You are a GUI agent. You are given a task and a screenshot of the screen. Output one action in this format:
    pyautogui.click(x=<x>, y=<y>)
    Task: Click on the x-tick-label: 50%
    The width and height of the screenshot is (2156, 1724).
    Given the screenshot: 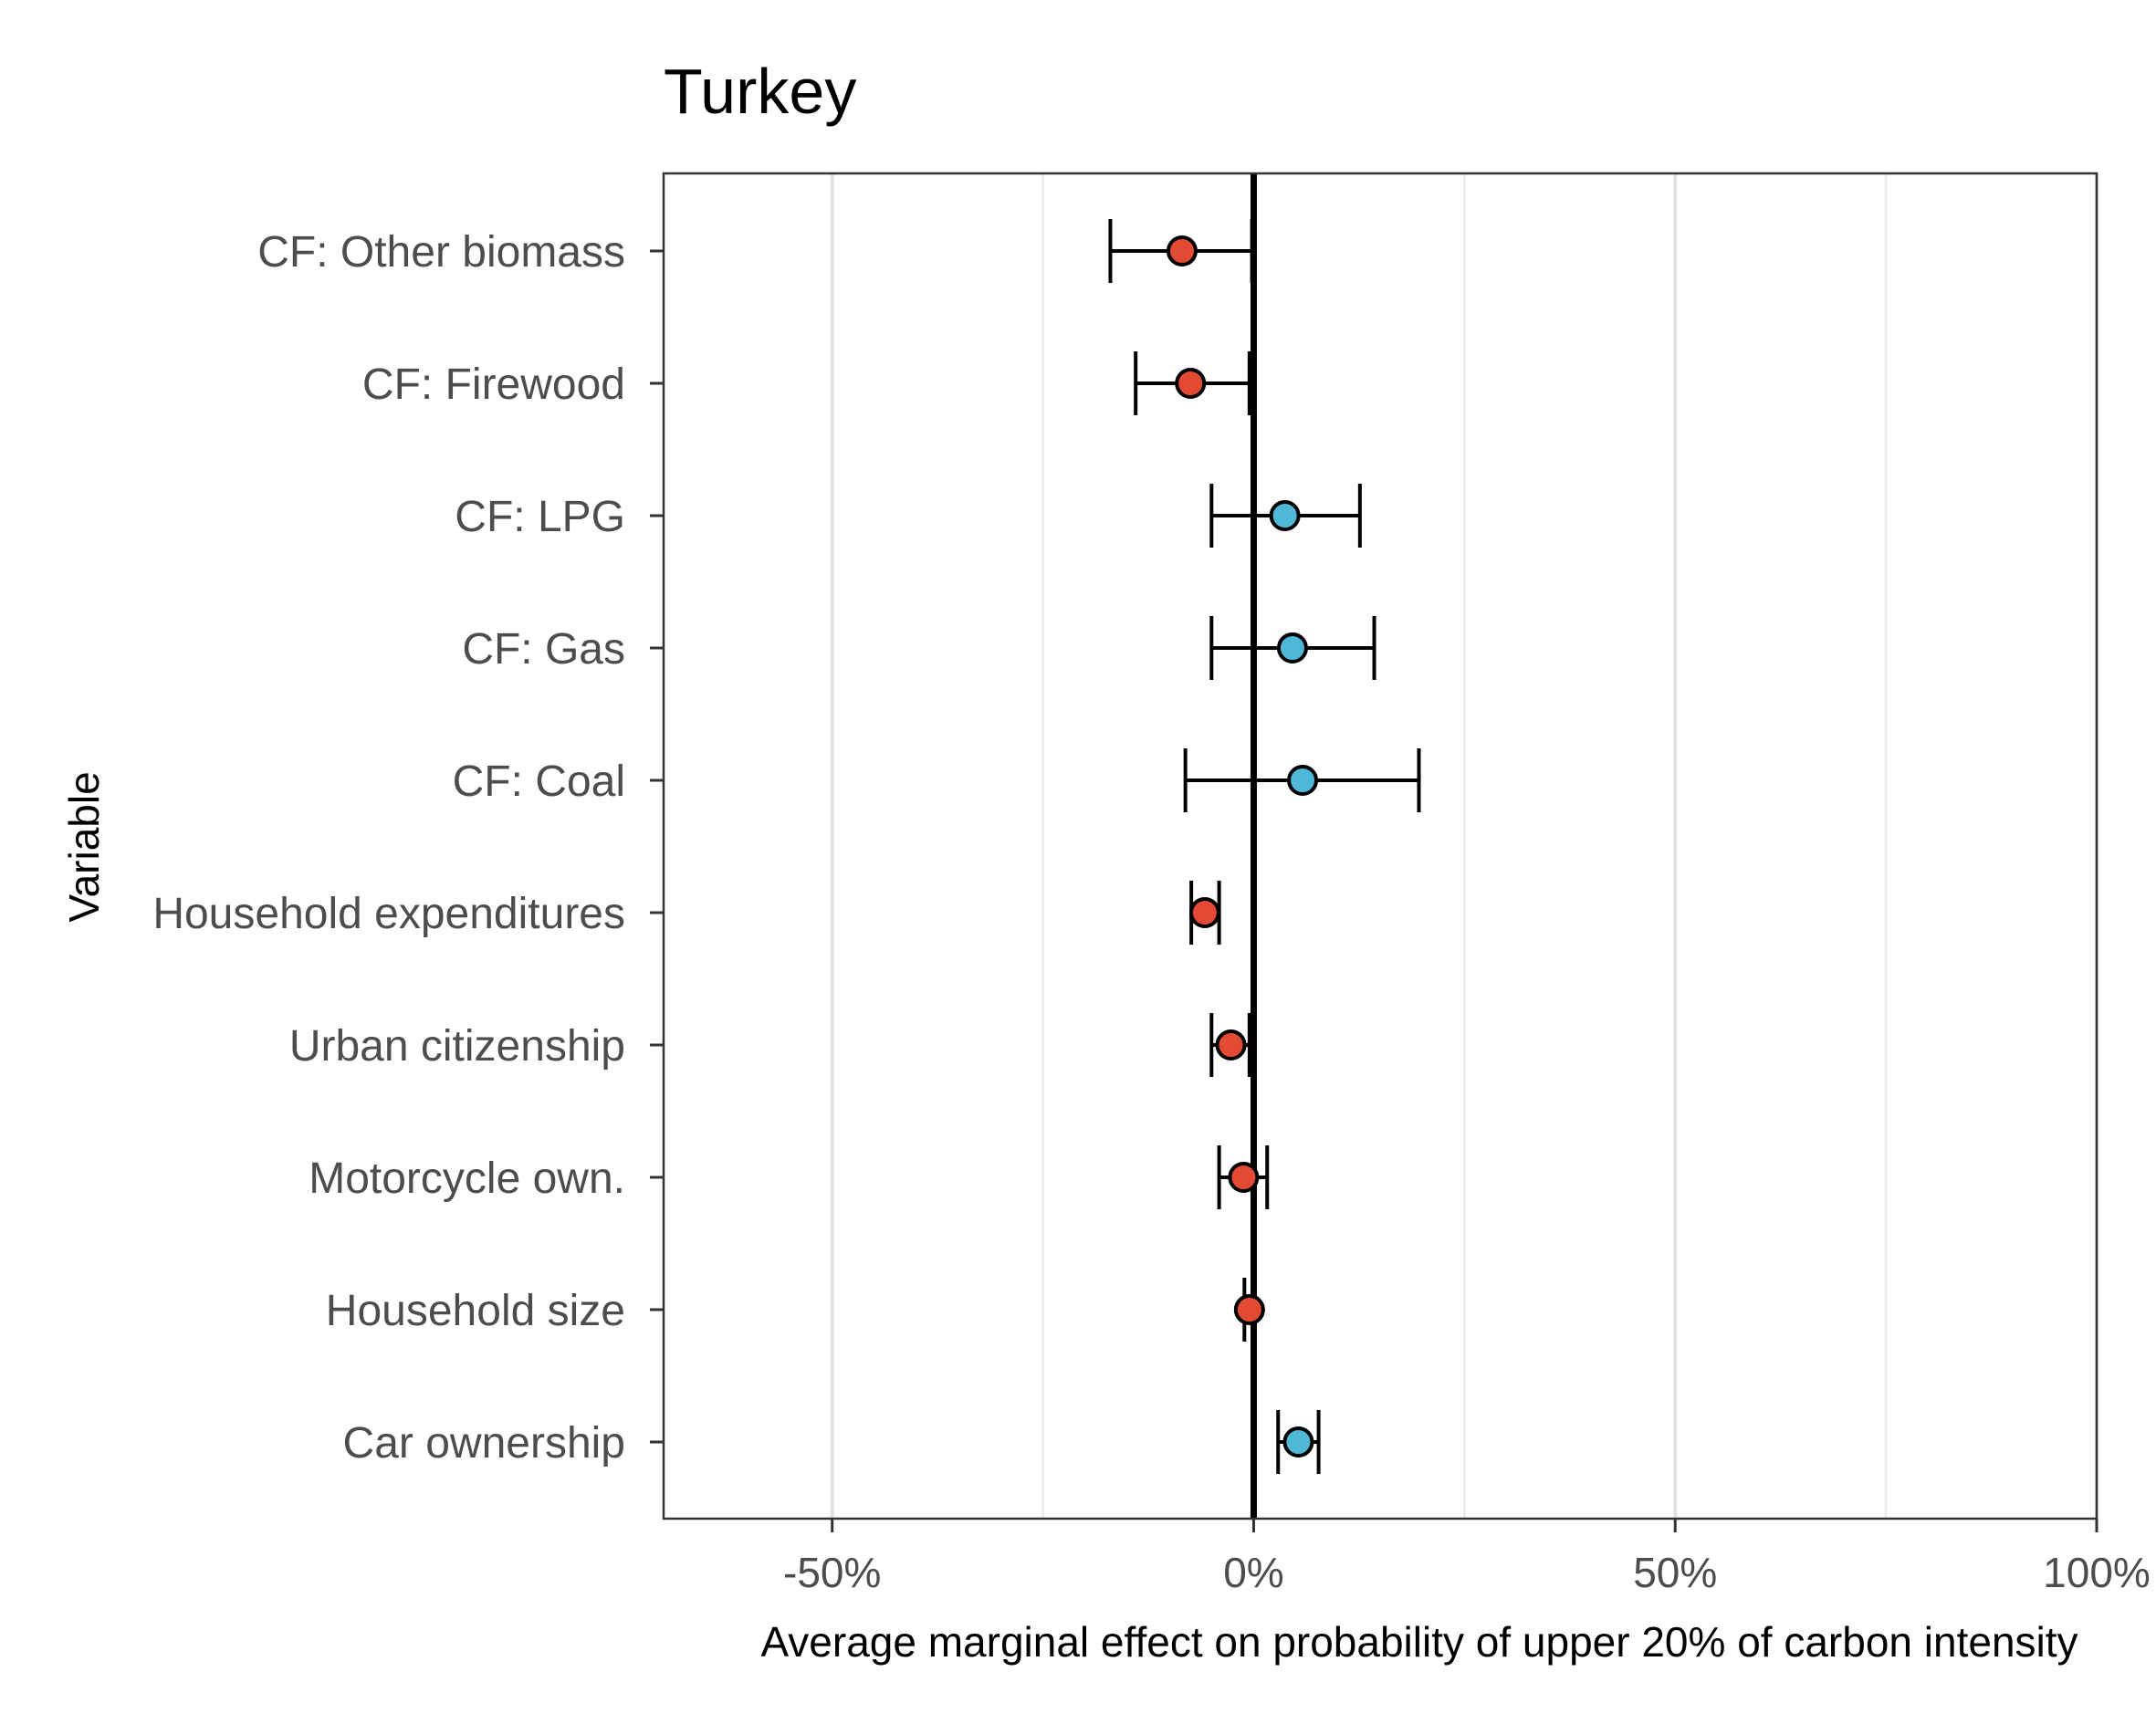 What is the action you would take?
    pyautogui.click(x=1675, y=1572)
    